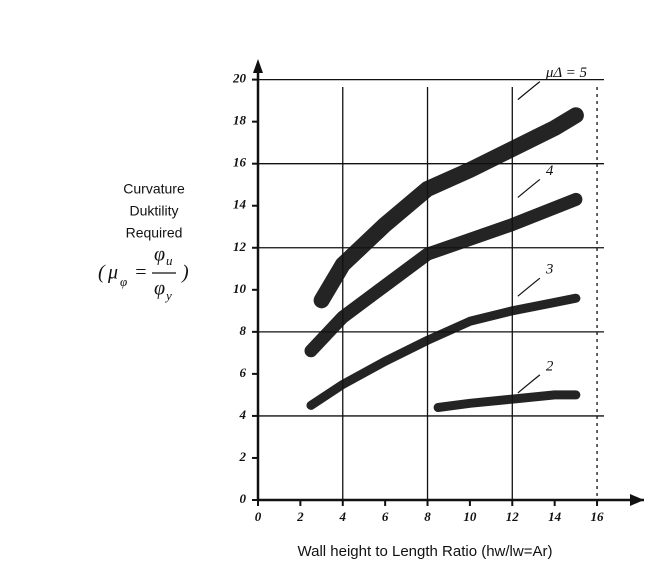  What do you see at coordinates (470, 516) in the screenshot?
I see `x-tick-label: 10` at bounding box center [470, 516].